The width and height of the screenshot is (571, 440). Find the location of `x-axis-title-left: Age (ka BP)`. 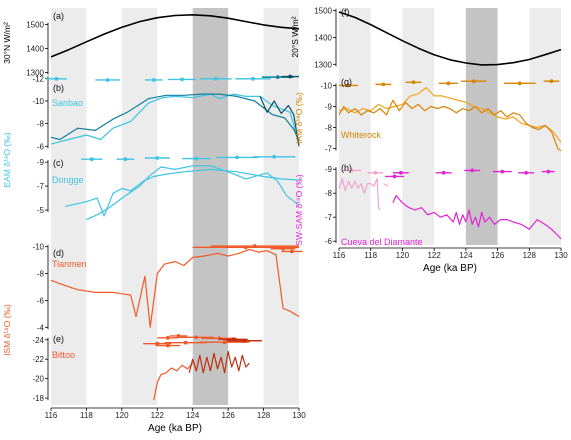

x-axis-title-left: Age (ka BP) is located at coordinates (175, 428).